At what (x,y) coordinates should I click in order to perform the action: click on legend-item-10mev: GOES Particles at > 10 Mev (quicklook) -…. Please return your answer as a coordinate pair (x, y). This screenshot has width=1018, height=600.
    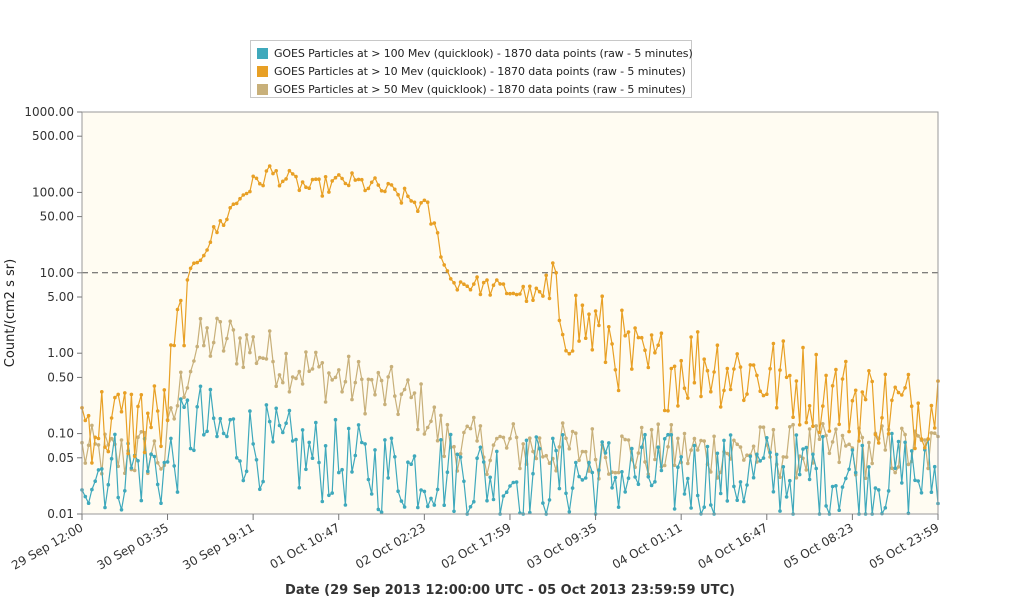
    Looking at the image, I should click on (471, 71).